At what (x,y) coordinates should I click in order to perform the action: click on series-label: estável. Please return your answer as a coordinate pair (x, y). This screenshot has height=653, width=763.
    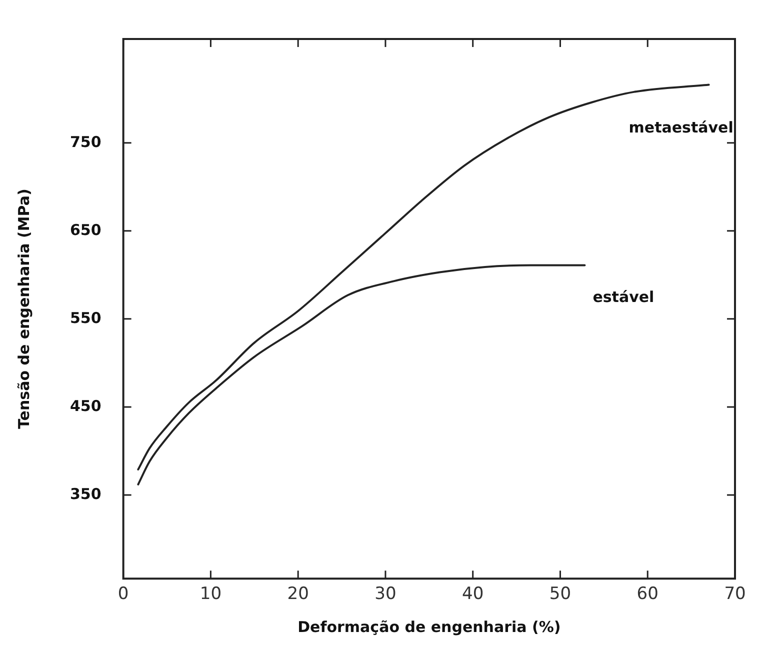
    Looking at the image, I should click on (623, 297).